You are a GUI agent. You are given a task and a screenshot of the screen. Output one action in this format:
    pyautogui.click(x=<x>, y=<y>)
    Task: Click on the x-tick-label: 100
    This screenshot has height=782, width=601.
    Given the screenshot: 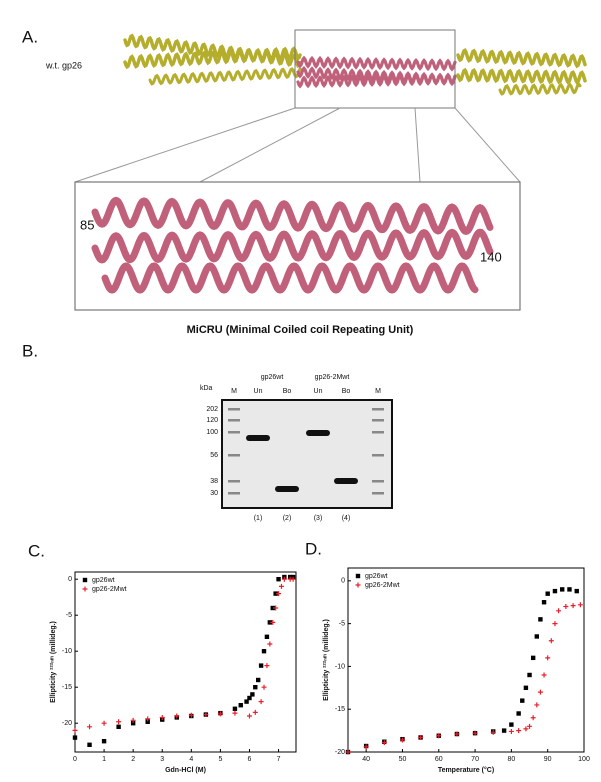 What is the action you would take?
    pyautogui.click(x=584, y=759)
    